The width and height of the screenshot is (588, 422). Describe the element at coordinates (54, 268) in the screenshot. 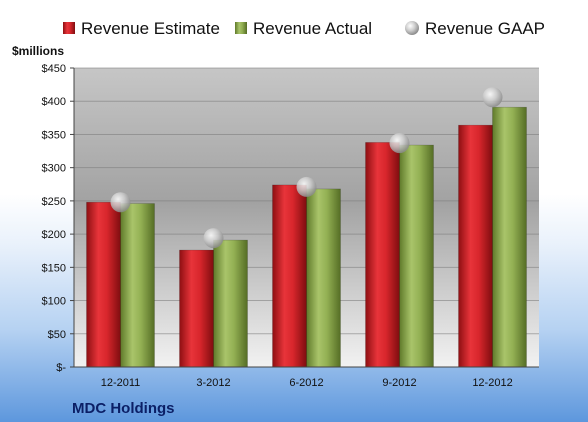

I see `y-tick-label: $150` at that location.